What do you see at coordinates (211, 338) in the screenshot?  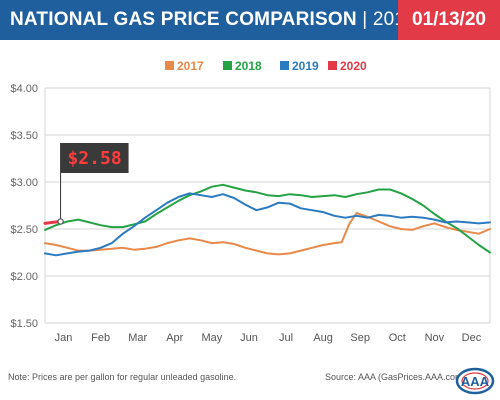 I see `x-tick-label: May` at bounding box center [211, 338].